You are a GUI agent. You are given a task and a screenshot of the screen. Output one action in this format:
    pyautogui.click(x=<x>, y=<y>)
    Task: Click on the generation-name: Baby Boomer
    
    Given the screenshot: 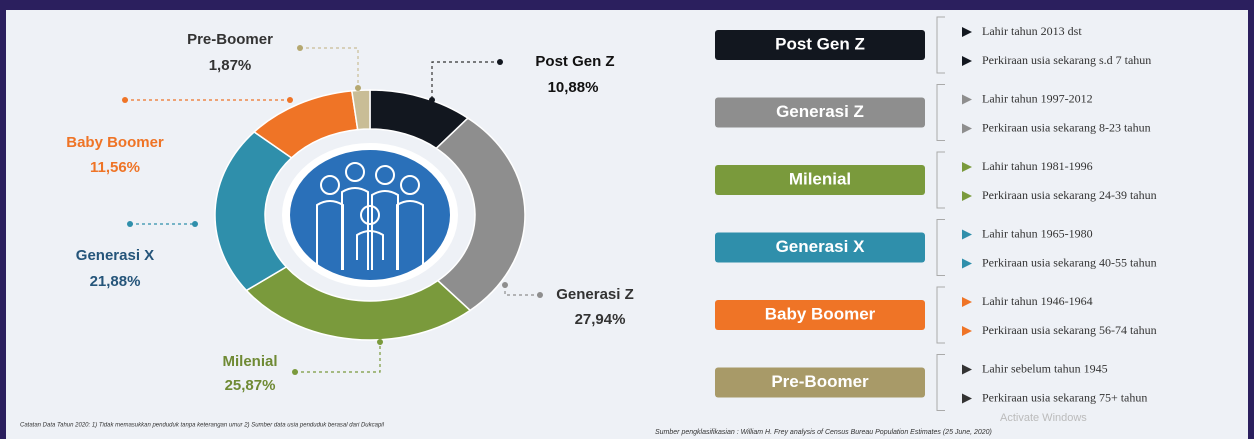 What is the action you would take?
    pyautogui.click(x=820, y=313)
    